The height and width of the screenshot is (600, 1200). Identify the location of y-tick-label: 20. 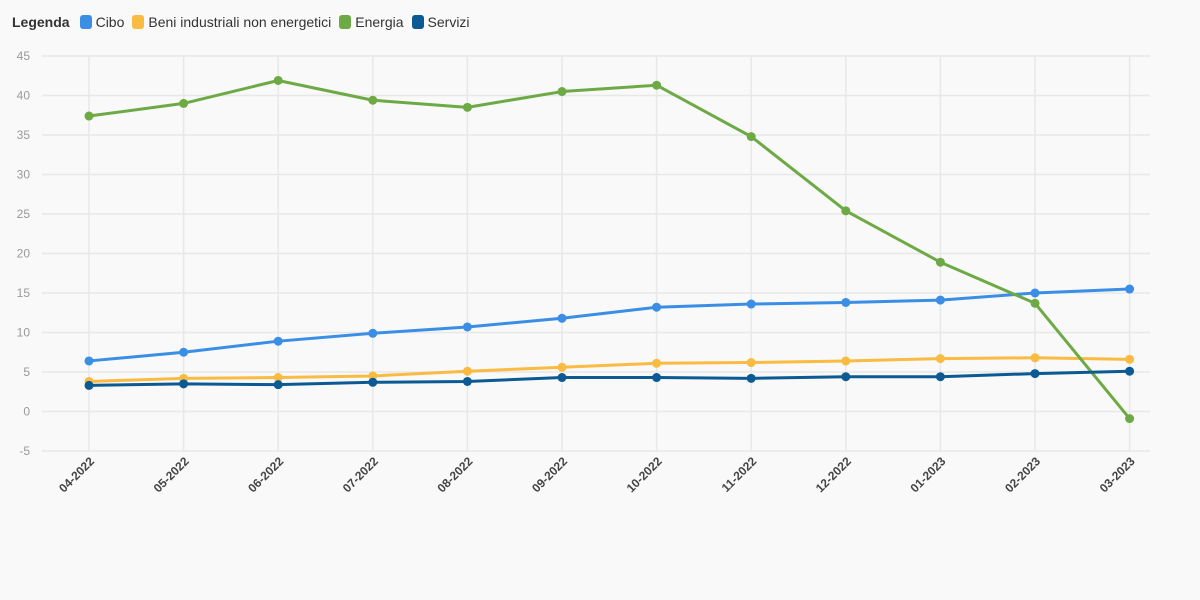
(24, 254).